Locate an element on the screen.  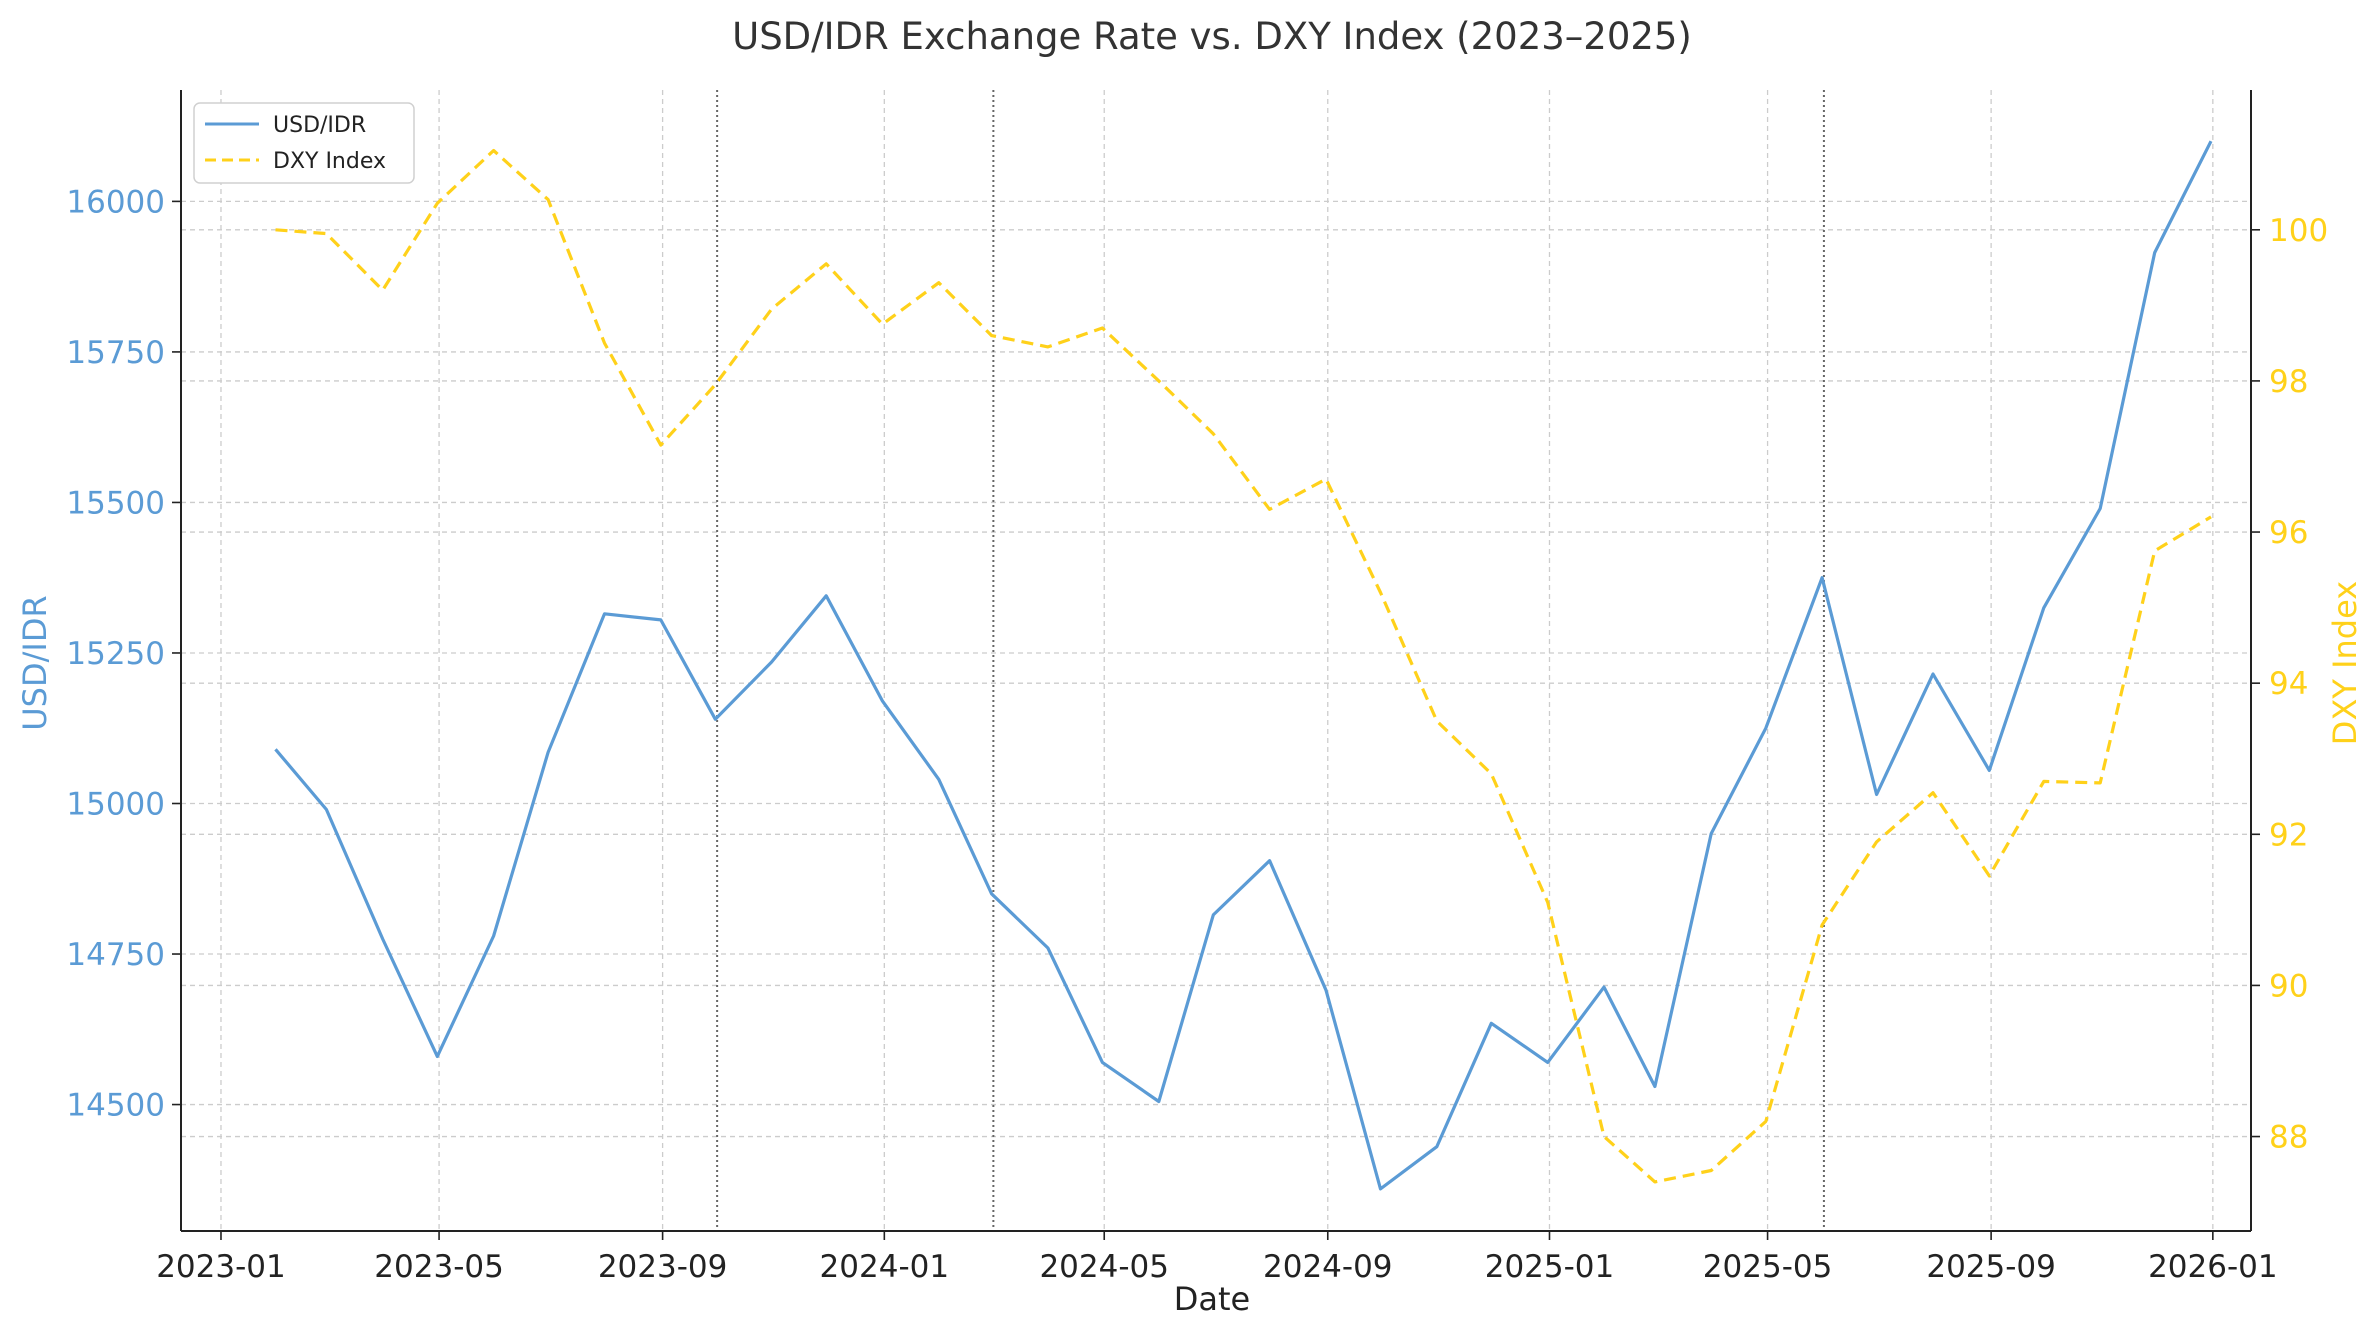
x-tick-label: 2025-09 is located at coordinates (1991, 1267).